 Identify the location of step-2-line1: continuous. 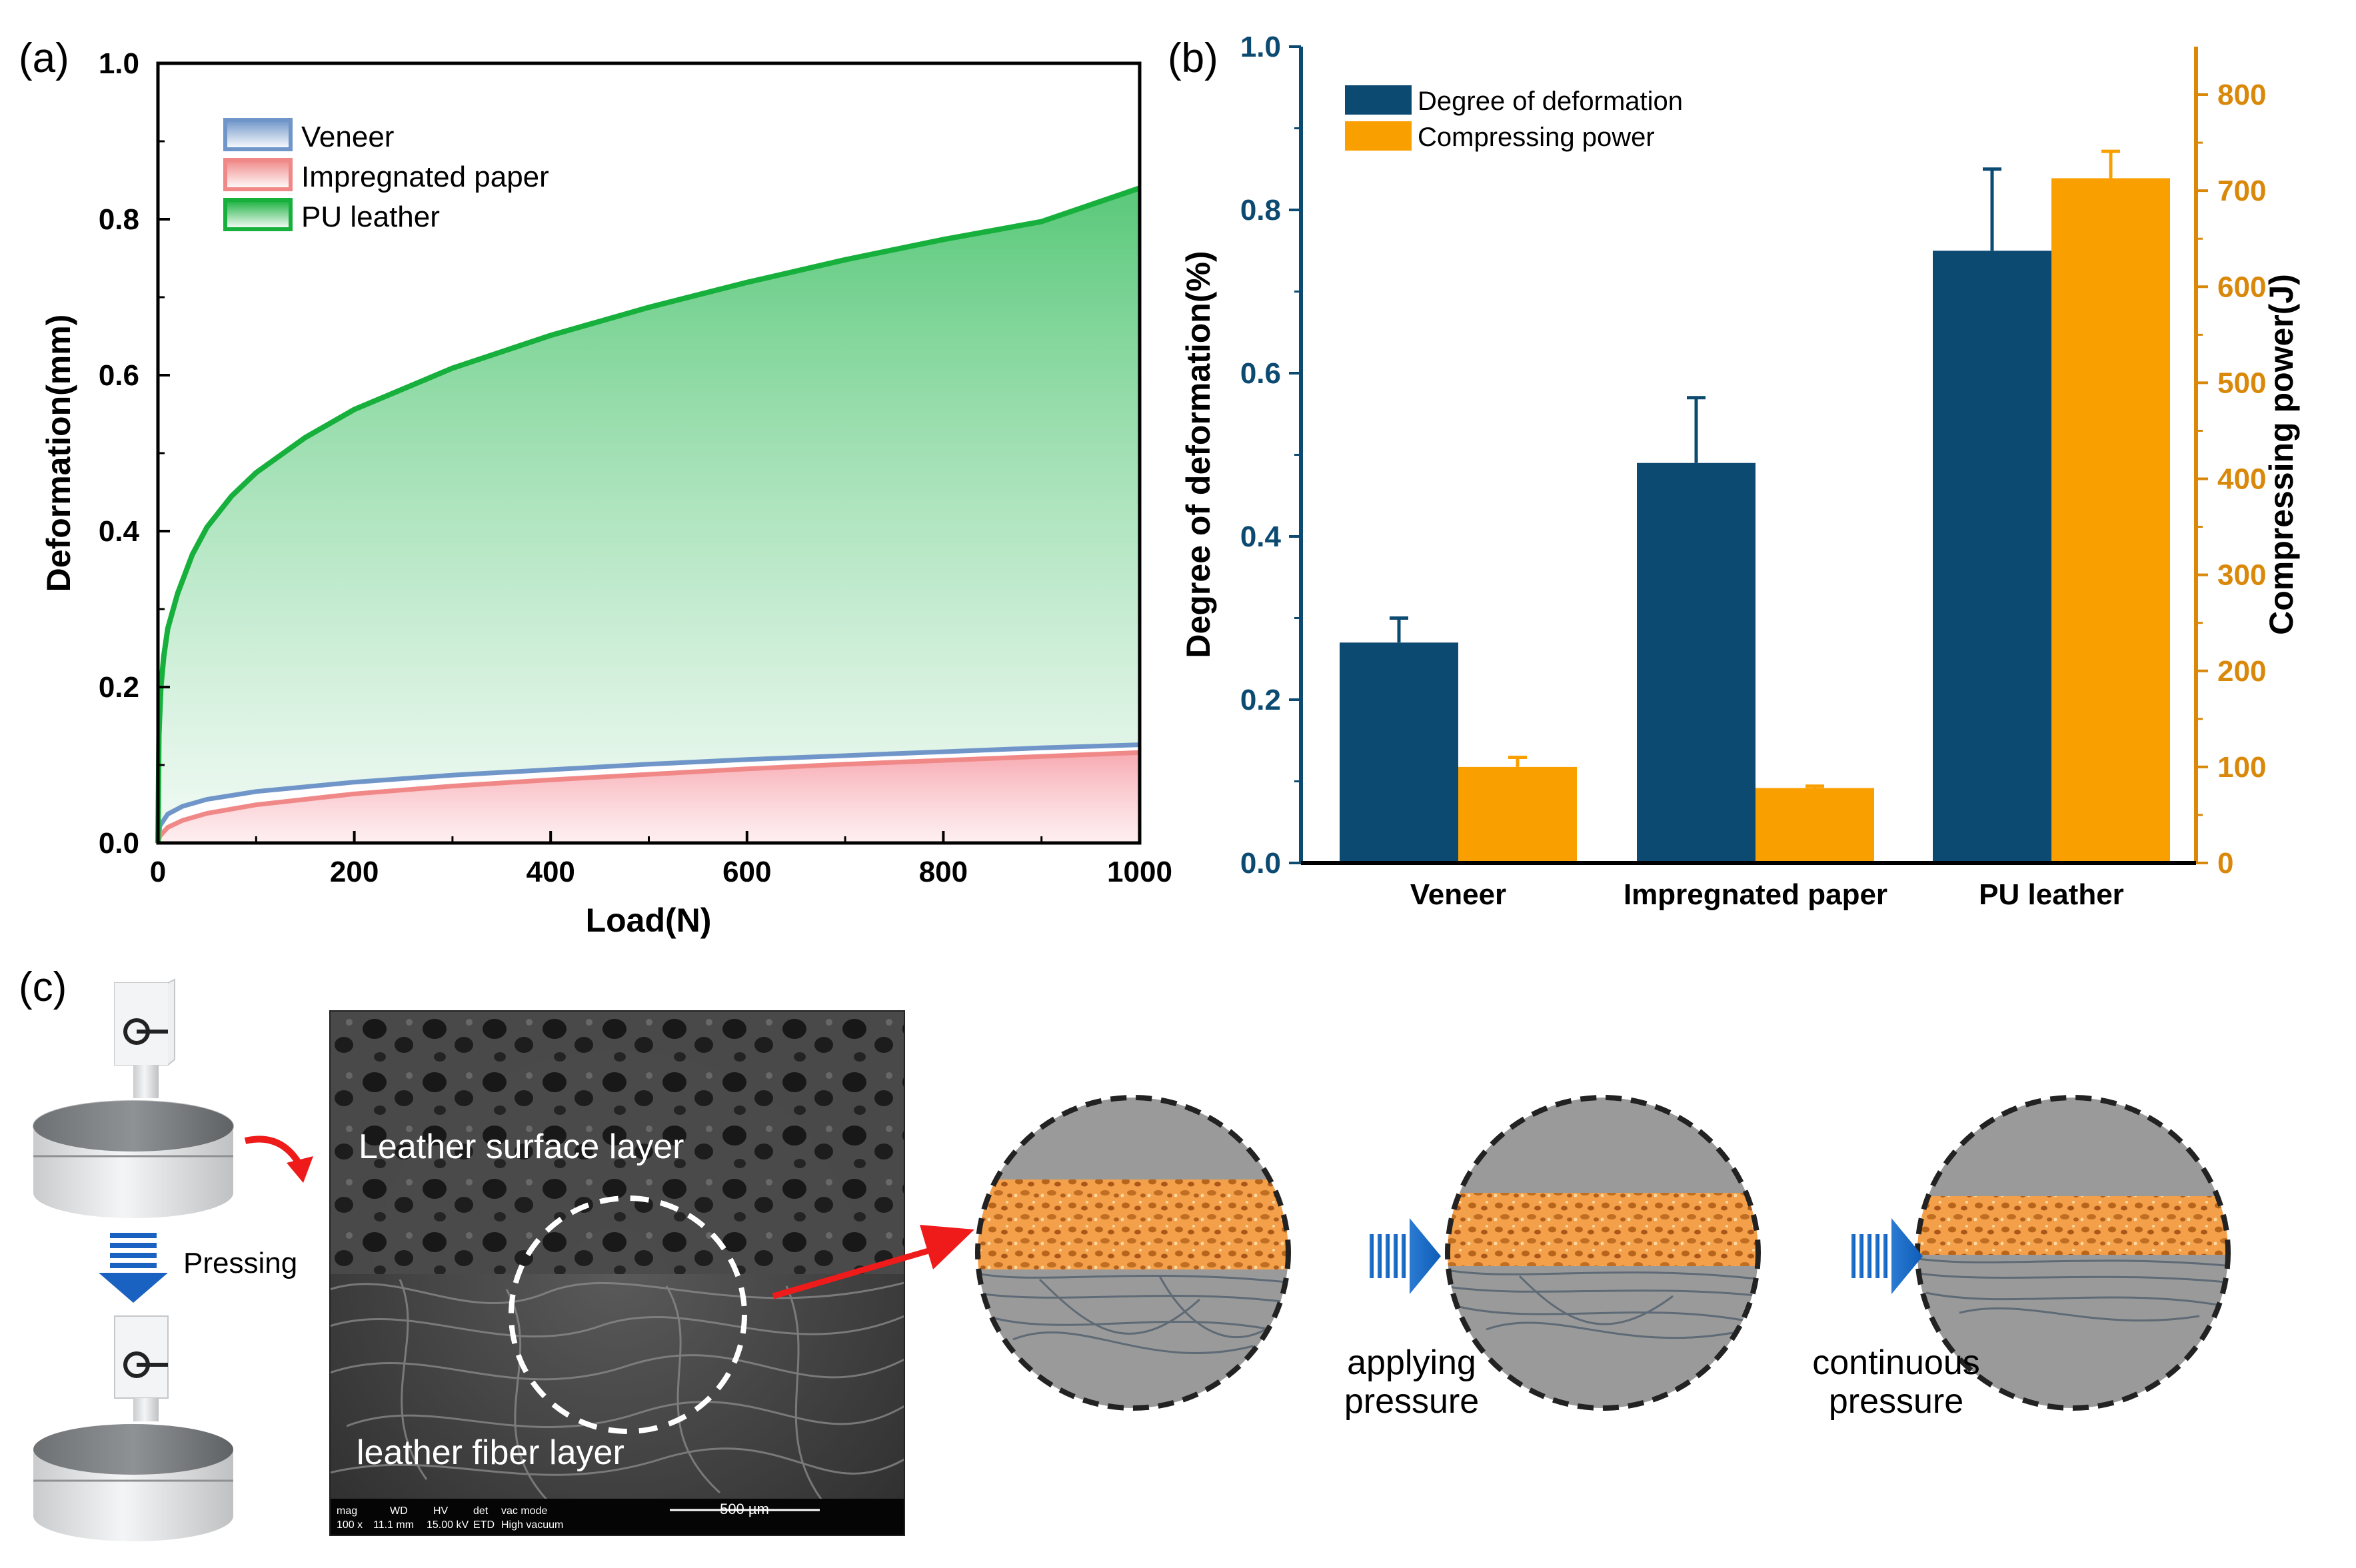
(1896, 1363).